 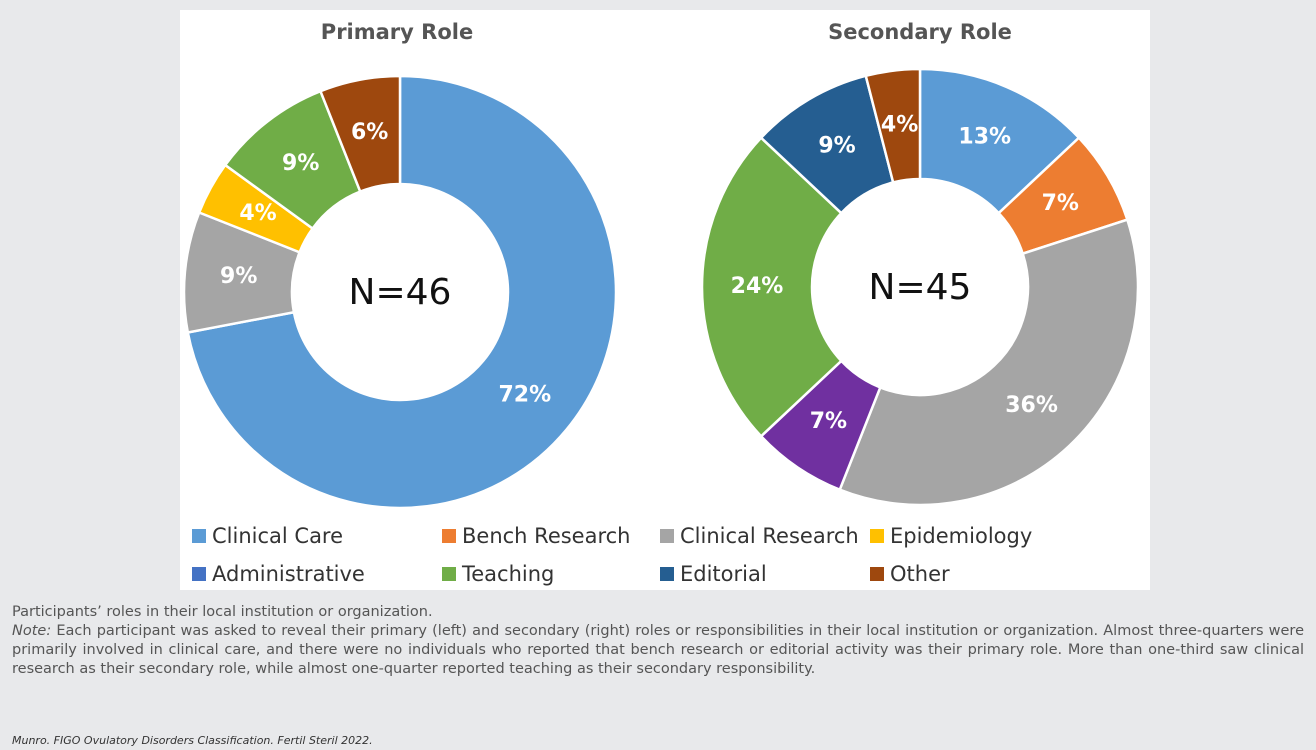 What do you see at coordinates (1031, 405) in the screenshot?
I see `slice-label: 36%` at bounding box center [1031, 405].